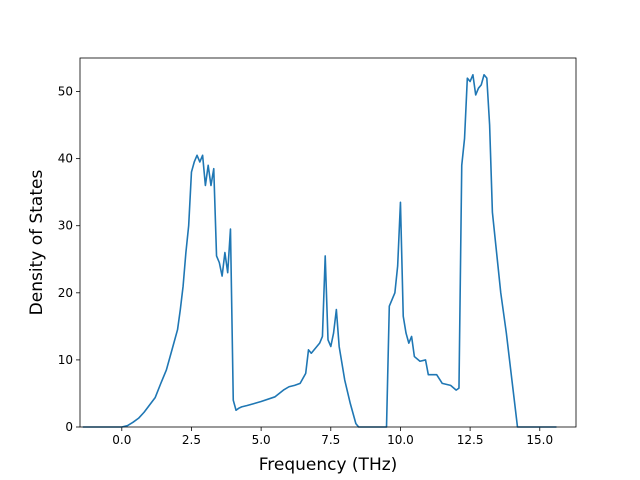 The width and height of the screenshot is (640, 480). I want to click on y-tick-label: 40, so click(65, 159).